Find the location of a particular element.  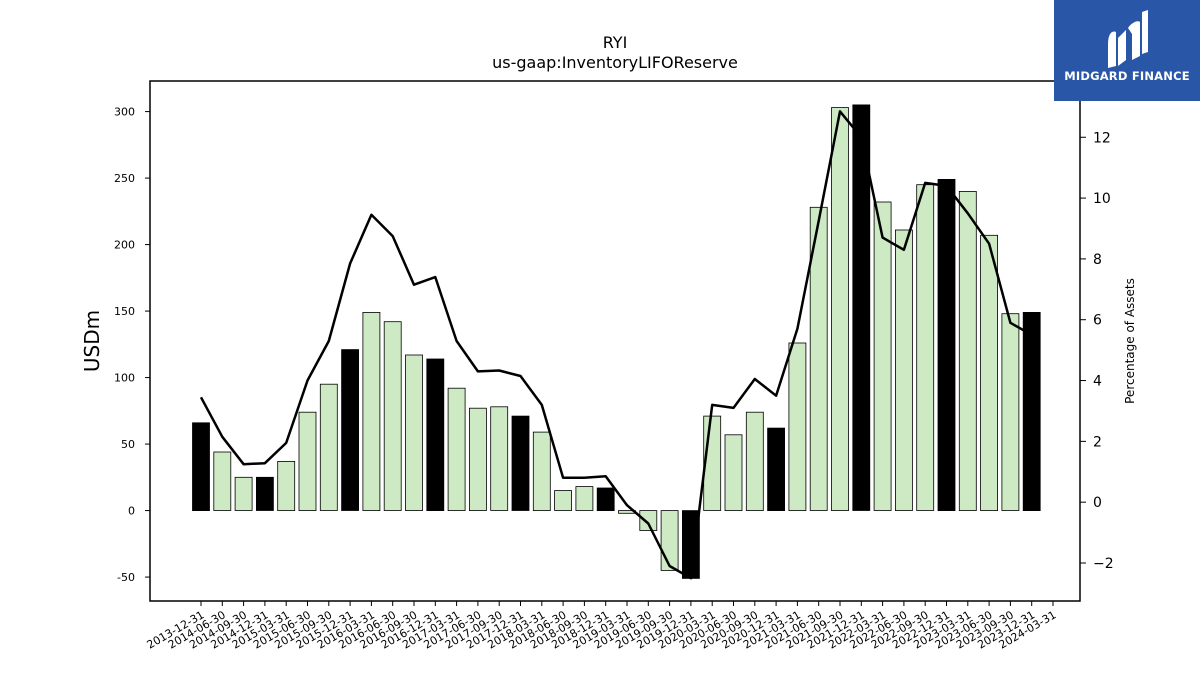

chart-title: RYI is located at coordinates (615, 42).